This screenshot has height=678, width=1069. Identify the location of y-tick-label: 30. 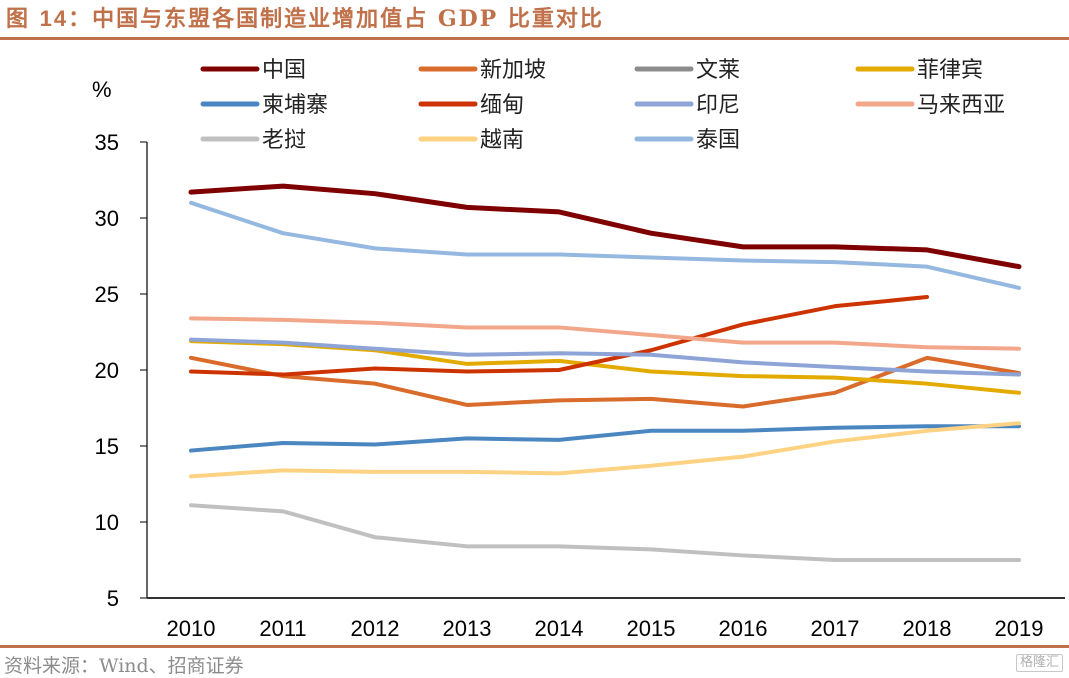
(107, 218).